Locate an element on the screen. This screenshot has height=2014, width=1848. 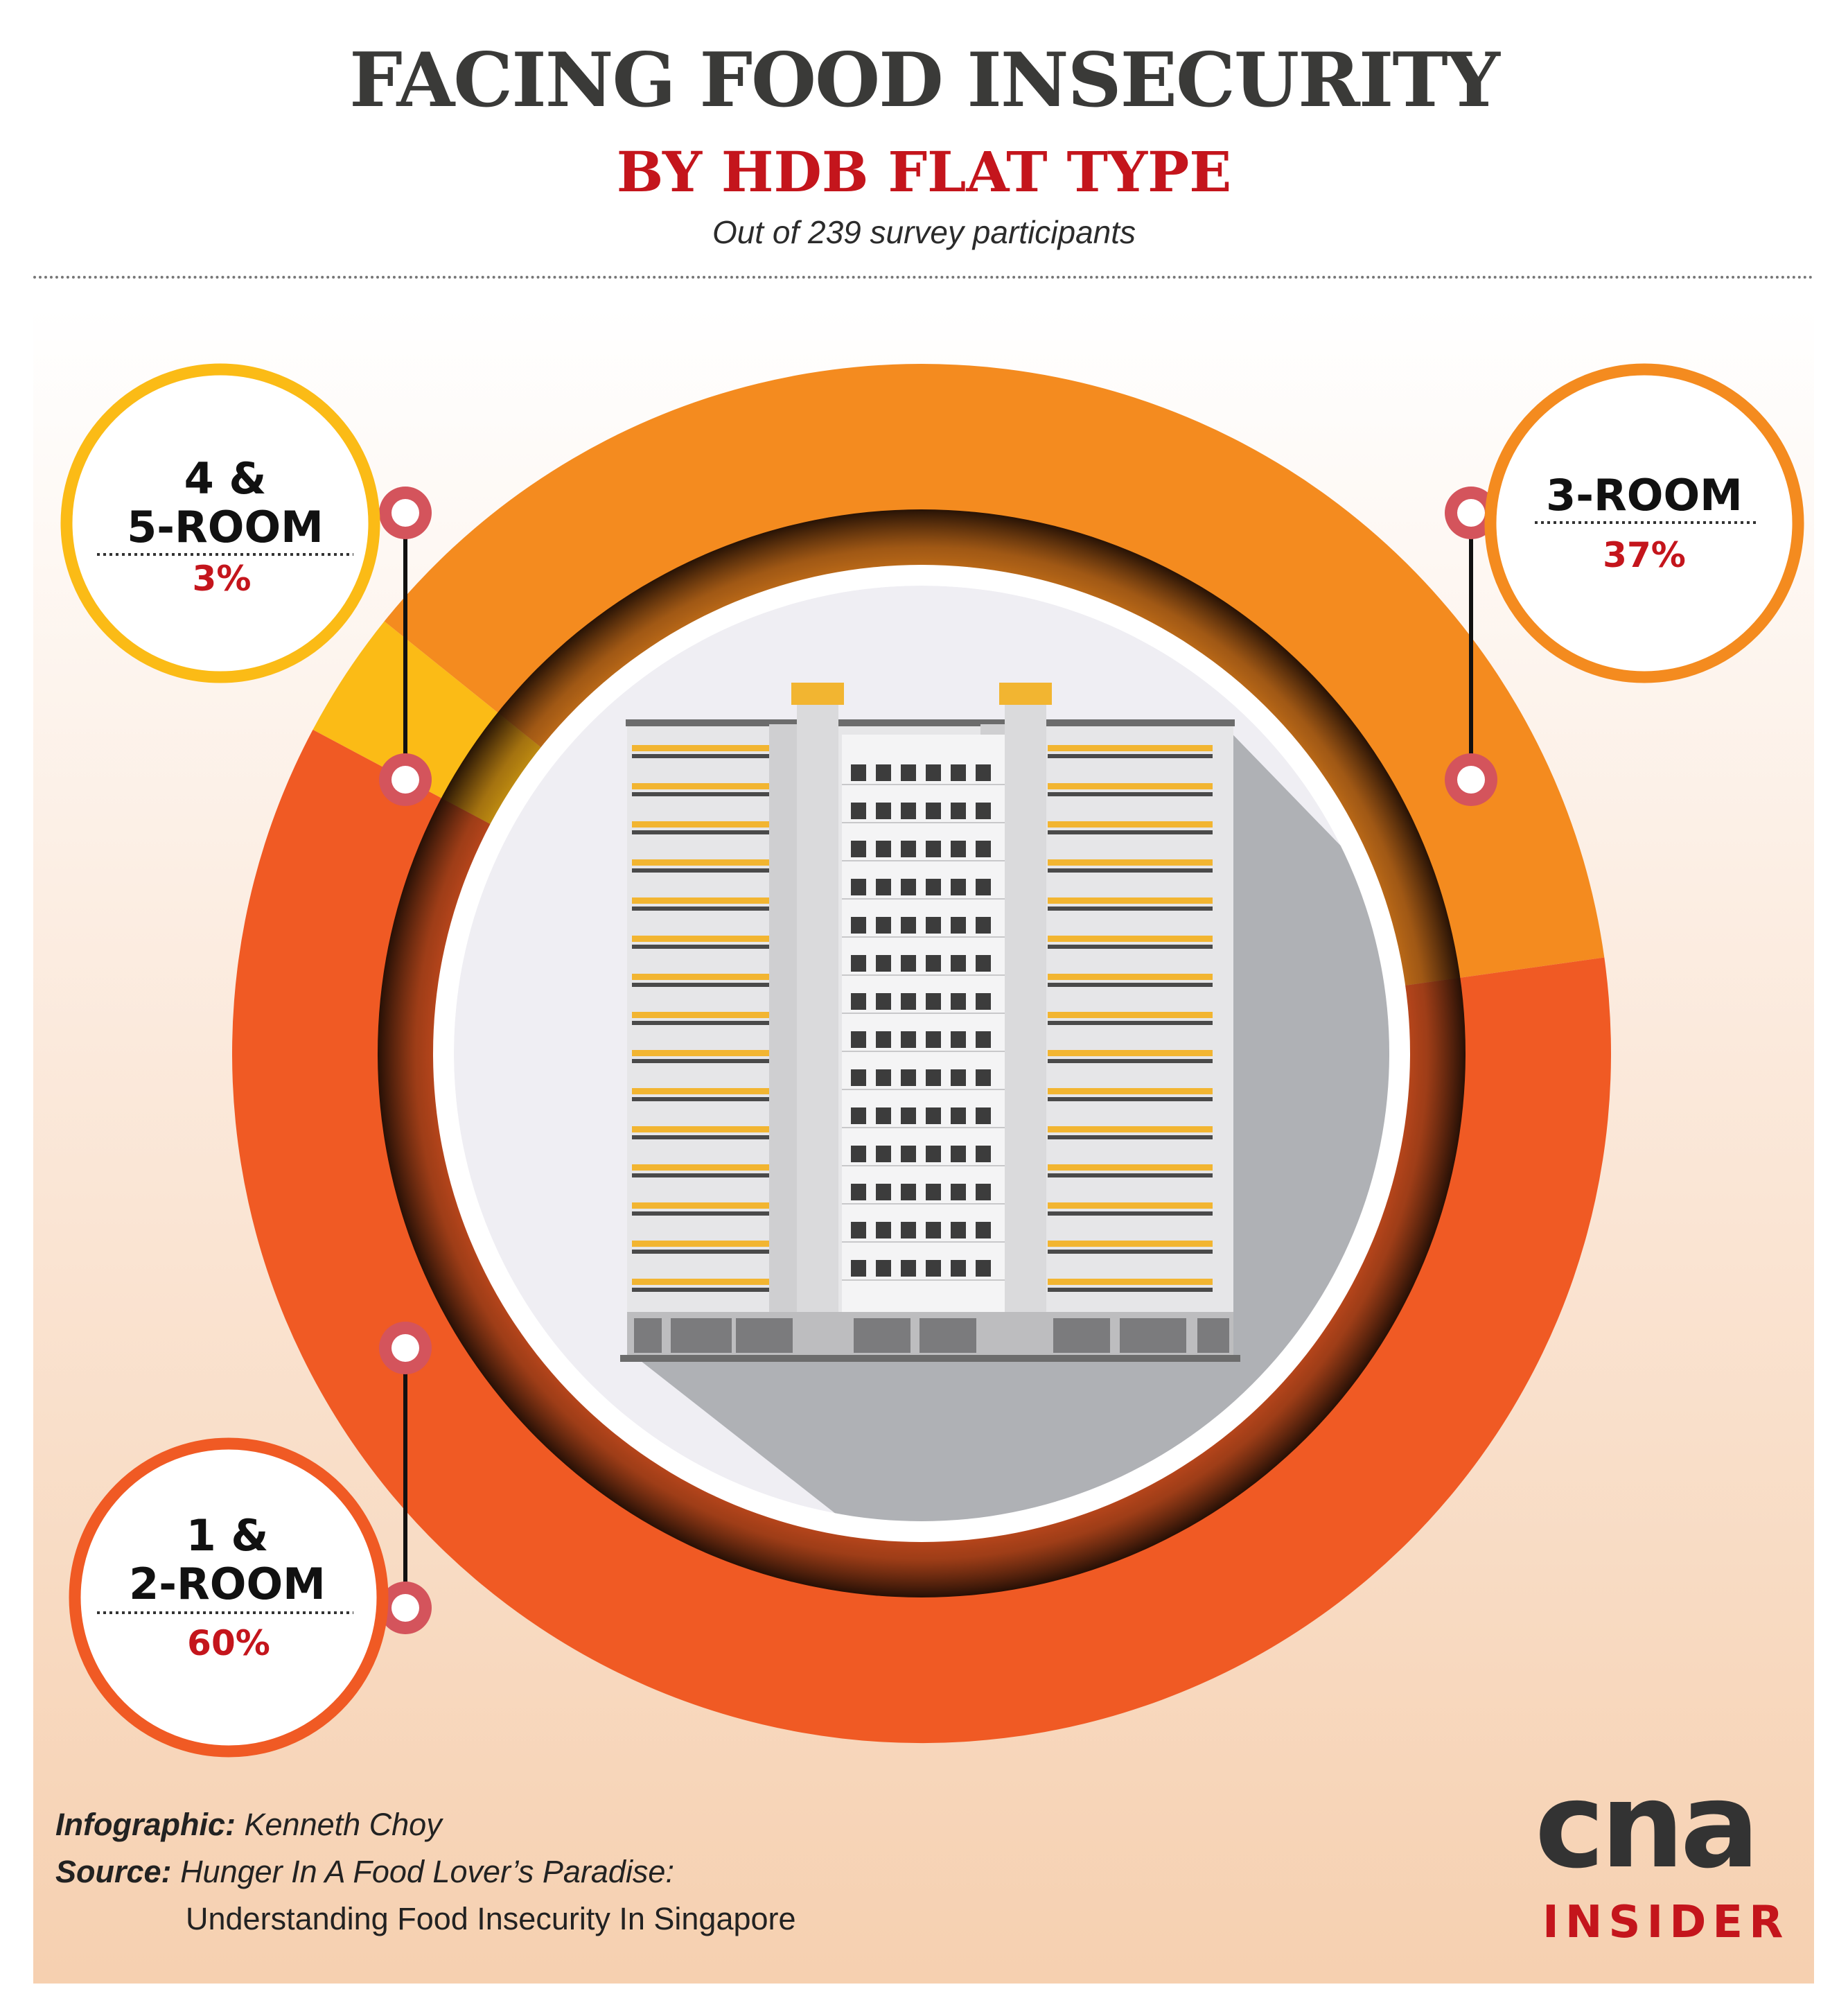
header-divider is located at coordinates (923, 277).